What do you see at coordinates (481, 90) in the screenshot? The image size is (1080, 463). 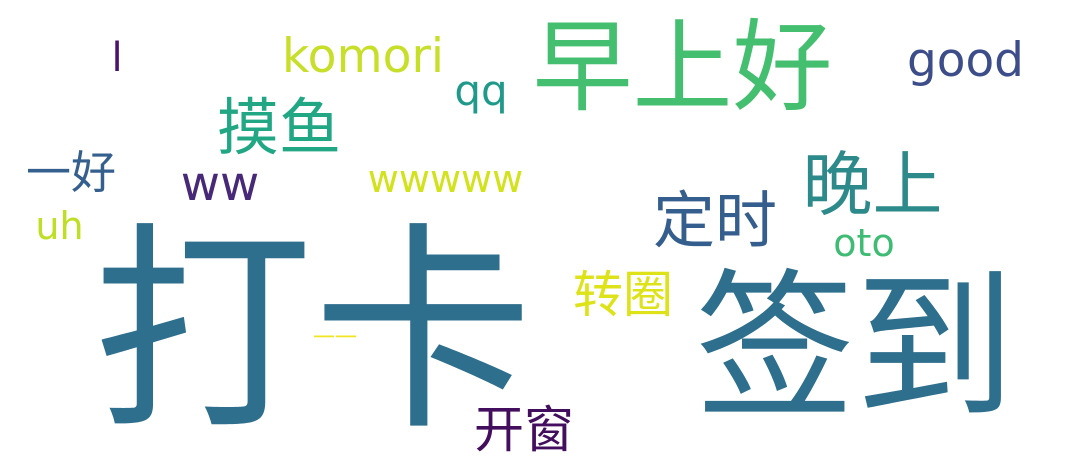 I see `word-qq: qq` at bounding box center [481, 90].